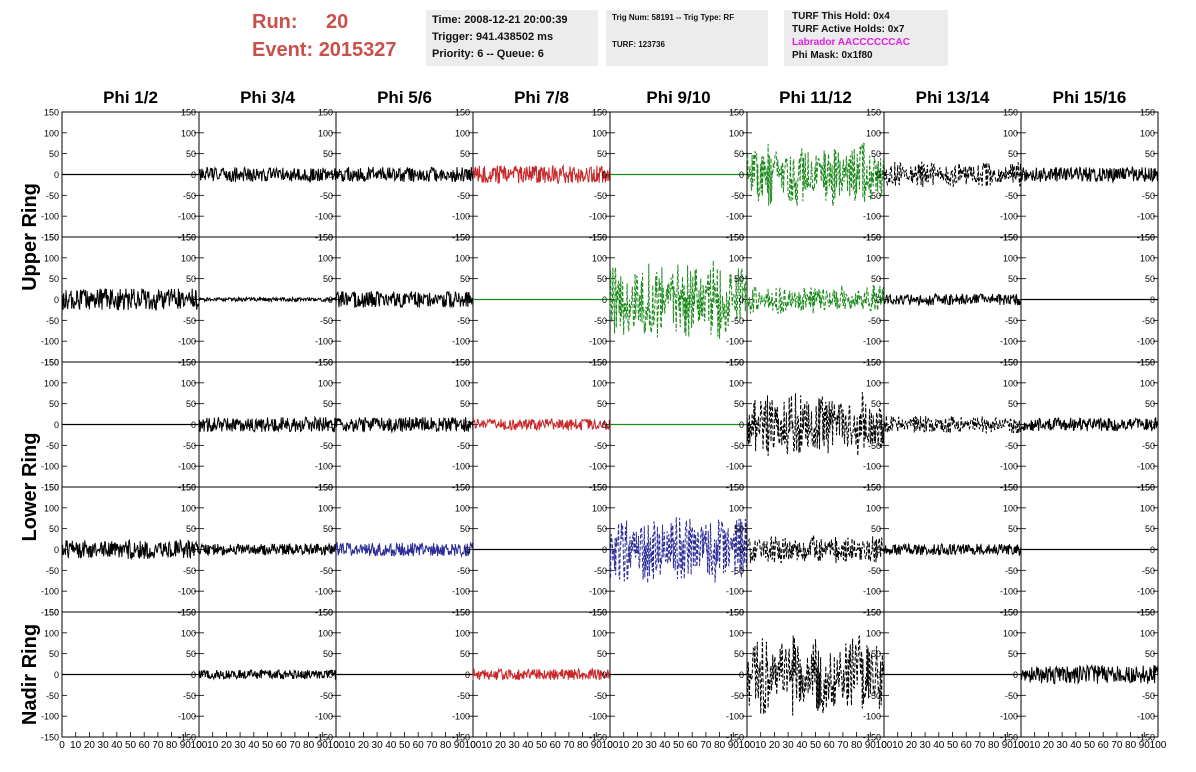 This screenshot has width=1196, height=772. What do you see at coordinates (488, 54) in the screenshot?
I see `priority-line: Priority: 6 -- Queue: 6` at bounding box center [488, 54].